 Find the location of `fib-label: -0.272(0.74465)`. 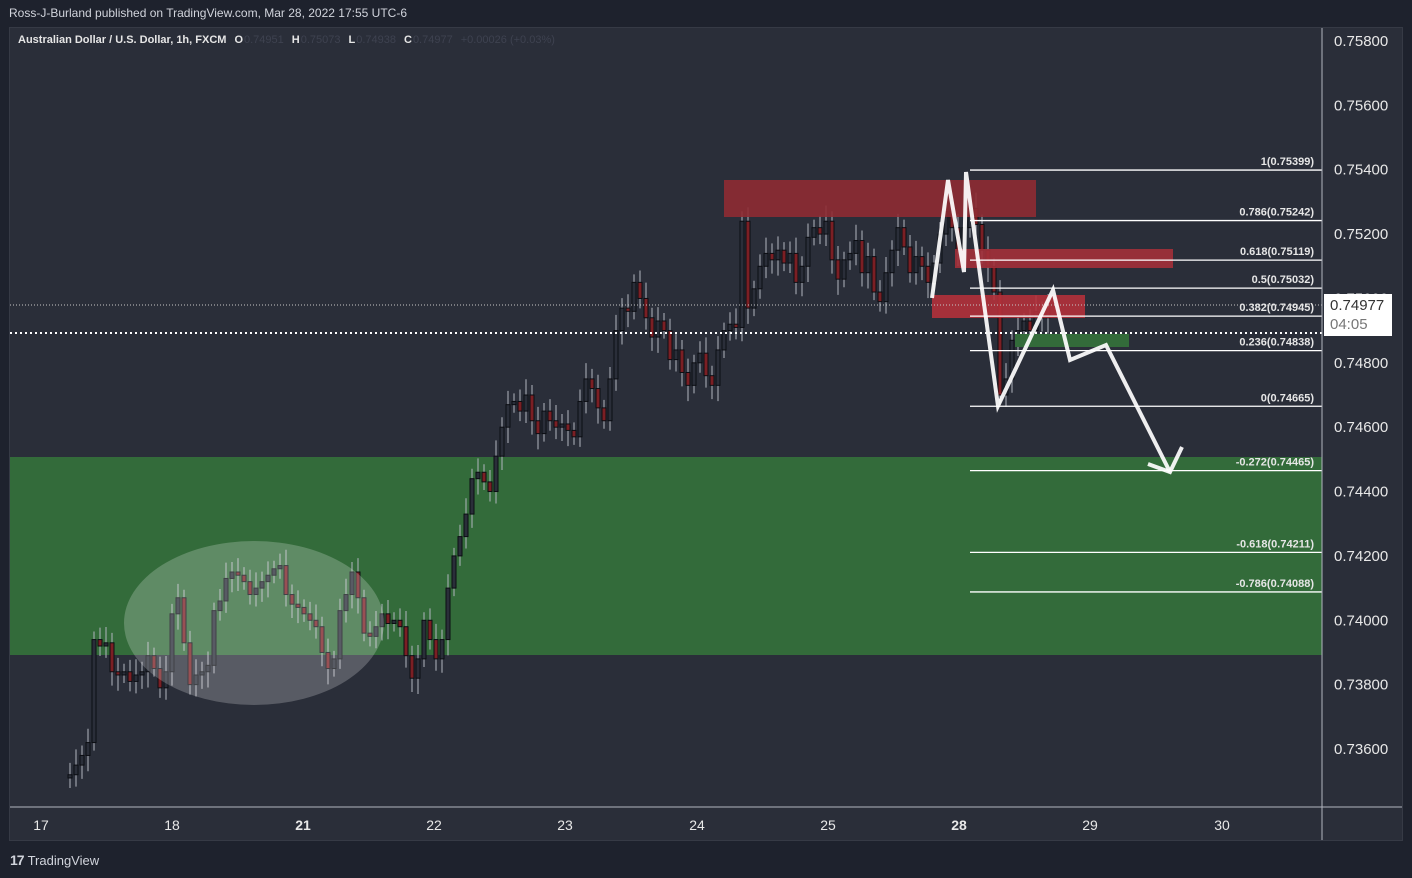

fib-label: -0.272(0.74465) is located at coordinates (1275, 463).